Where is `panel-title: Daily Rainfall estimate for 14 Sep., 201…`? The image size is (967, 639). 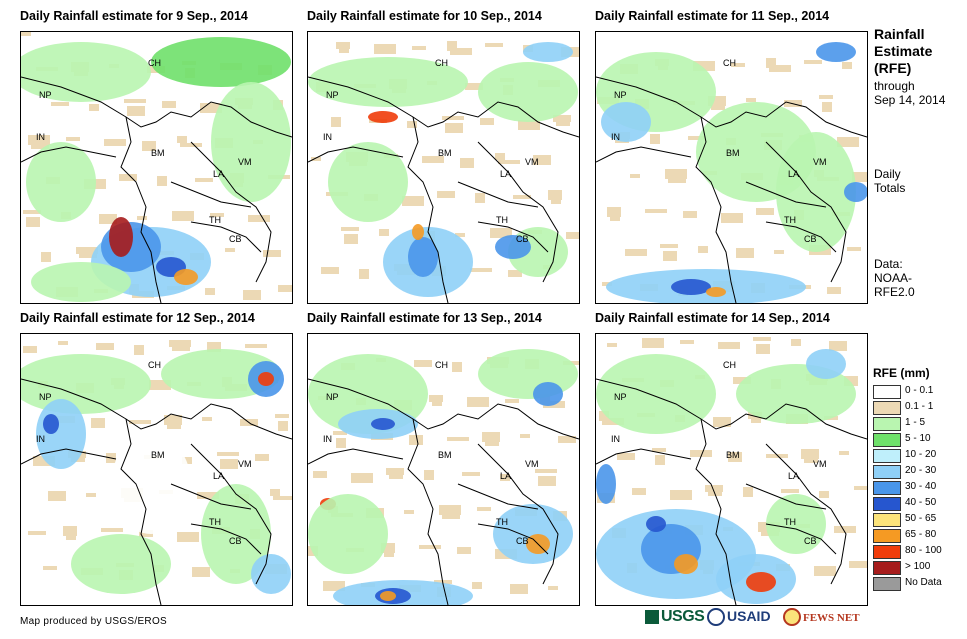 panel-title: Daily Rainfall estimate for 14 Sep., 201… is located at coordinates (712, 318).